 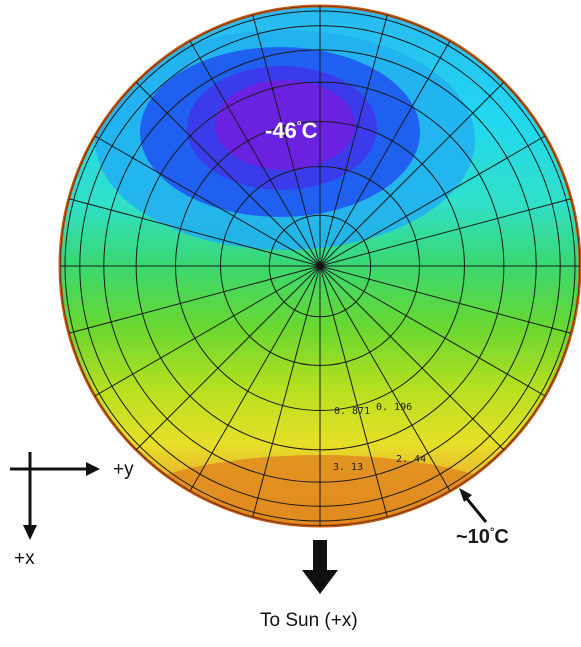 I want to click on y-axis-label: +y, so click(x=123, y=469).